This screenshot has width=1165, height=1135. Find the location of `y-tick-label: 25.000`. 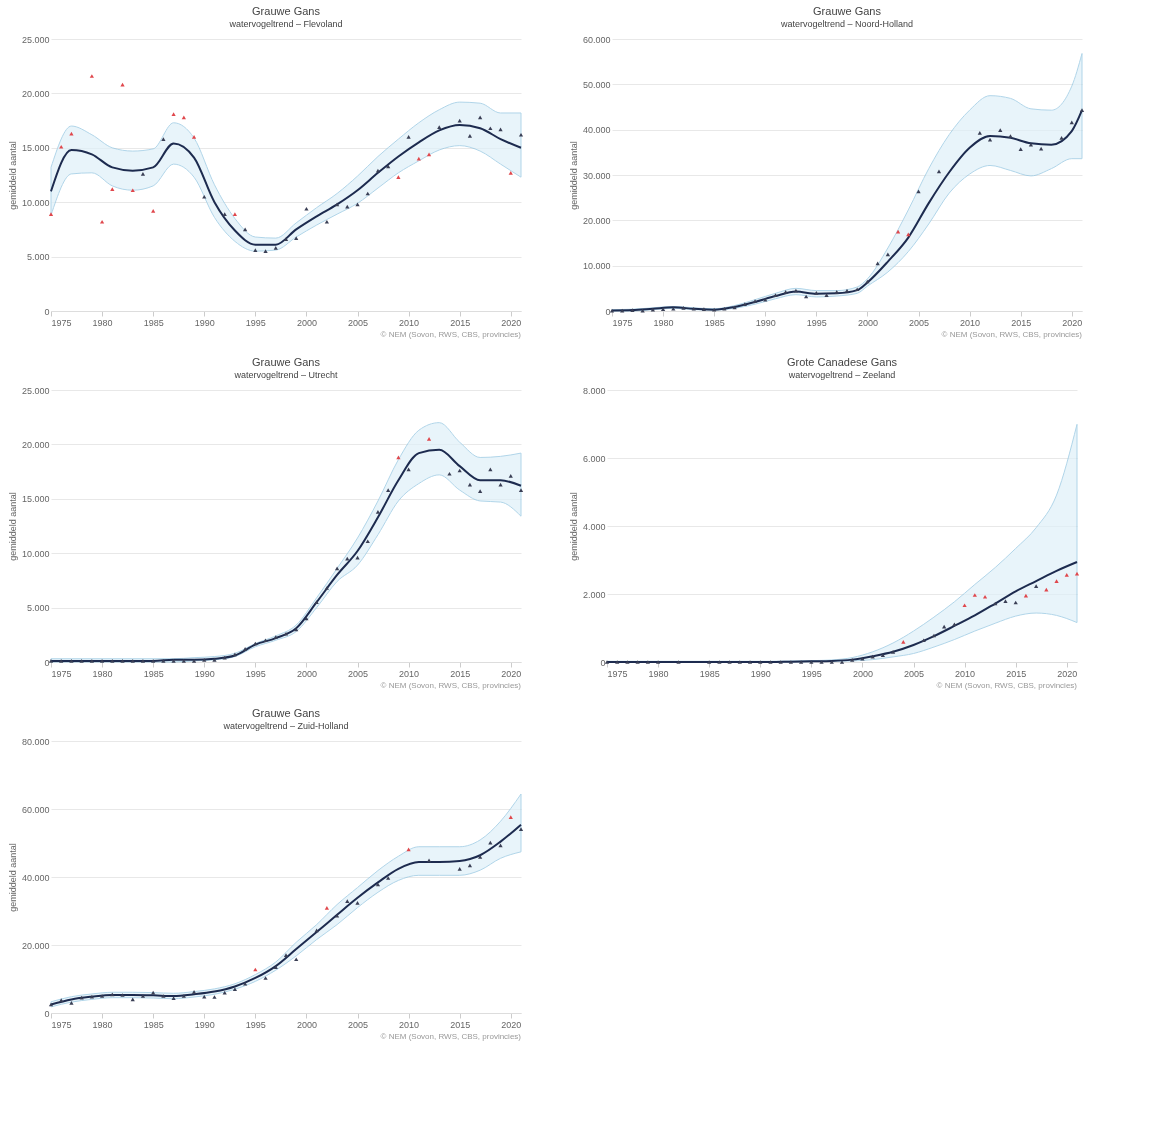

y-tick-label: 25.000 is located at coordinates (35, 390).